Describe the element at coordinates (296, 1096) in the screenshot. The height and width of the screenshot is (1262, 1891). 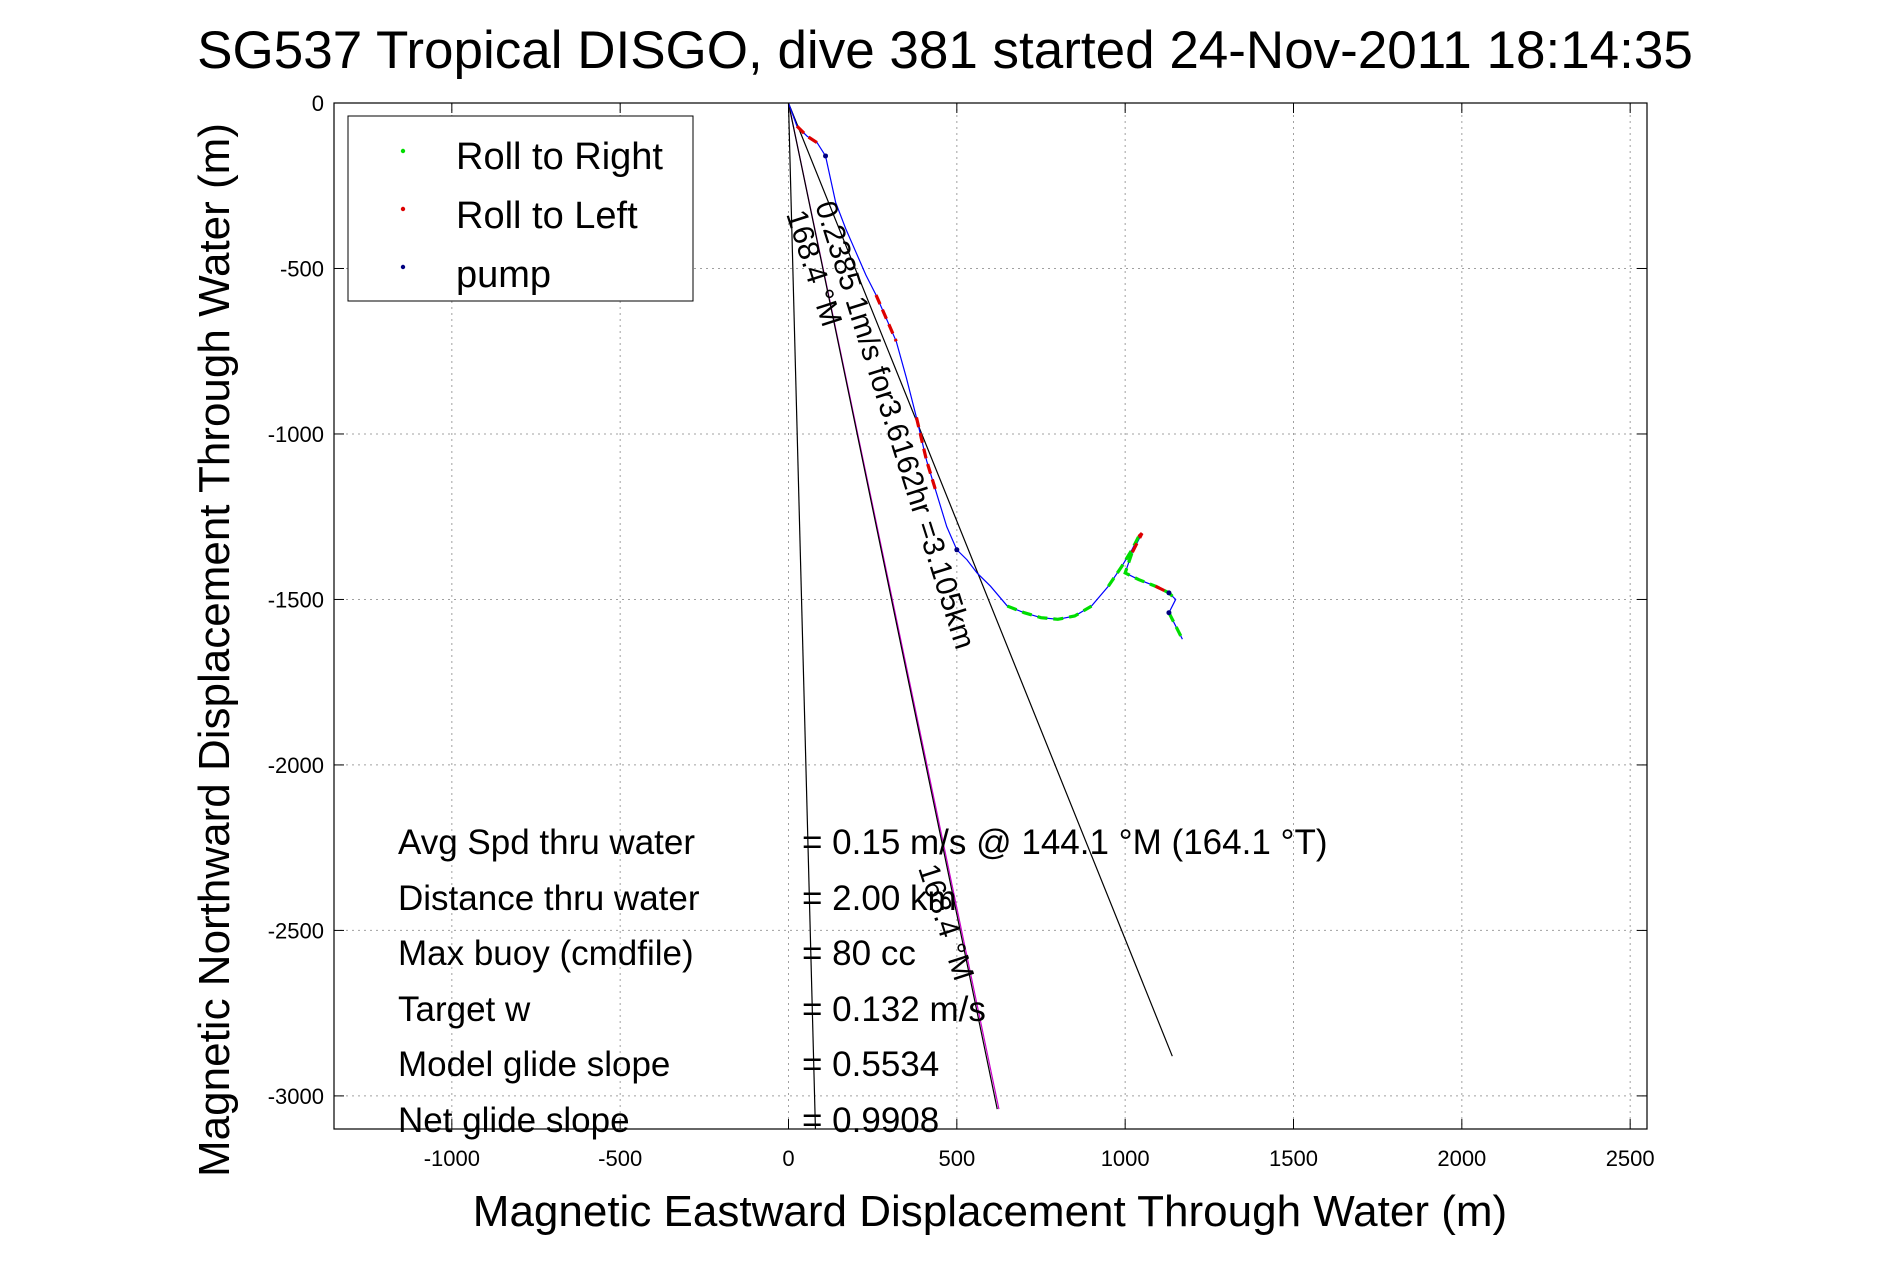
I see `y-tick-label: -3000` at that location.